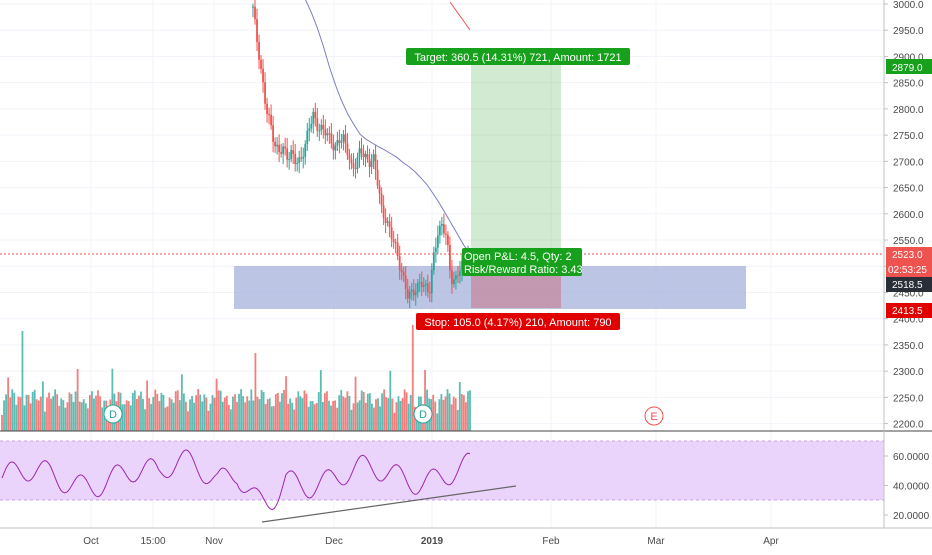  I want to click on svg-text:Stop: 105.0 (4.17%) 210, Amoun: Stop: 105.0 (4.17%) 210, Amount: 790, so click(517, 323).